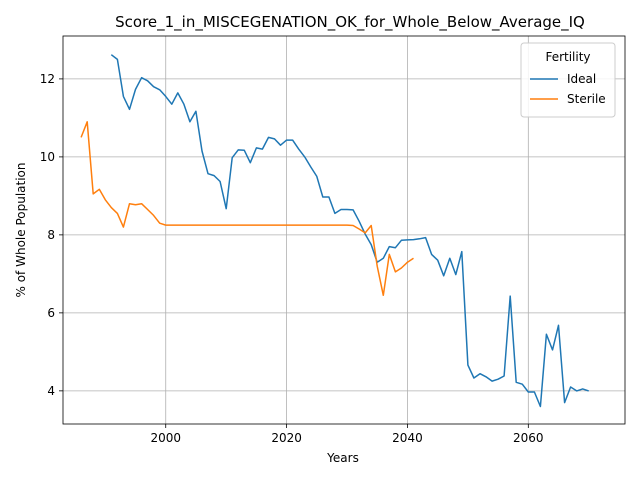 This screenshot has width=640, height=480. What do you see at coordinates (47, 157) in the screenshot?
I see `y-tick-label: 10` at bounding box center [47, 157].